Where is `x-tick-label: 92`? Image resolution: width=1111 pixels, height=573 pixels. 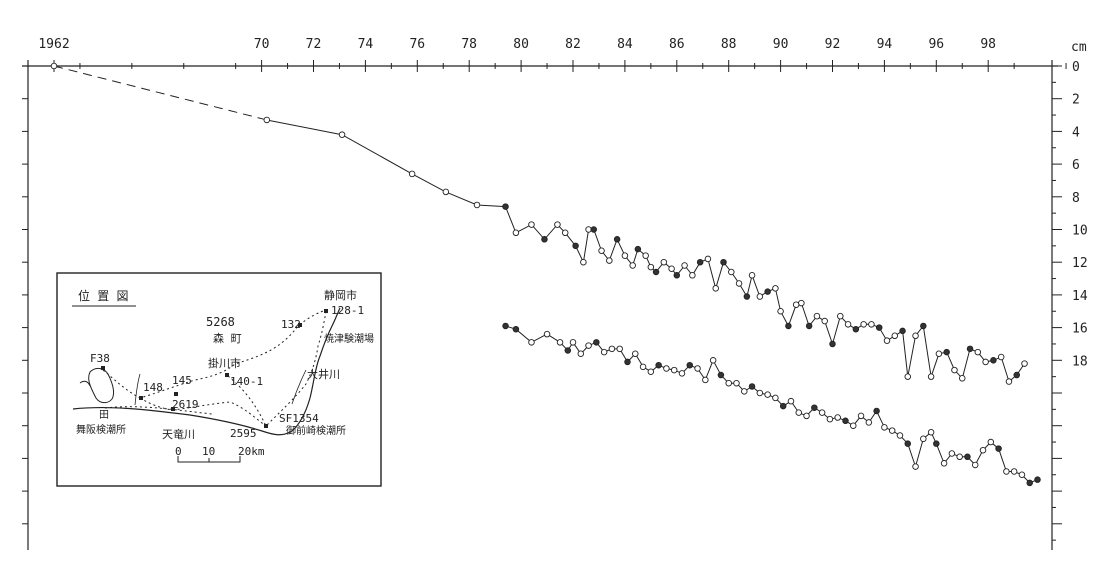 x-tick-label: 92 is located at coordinates (833, 44).